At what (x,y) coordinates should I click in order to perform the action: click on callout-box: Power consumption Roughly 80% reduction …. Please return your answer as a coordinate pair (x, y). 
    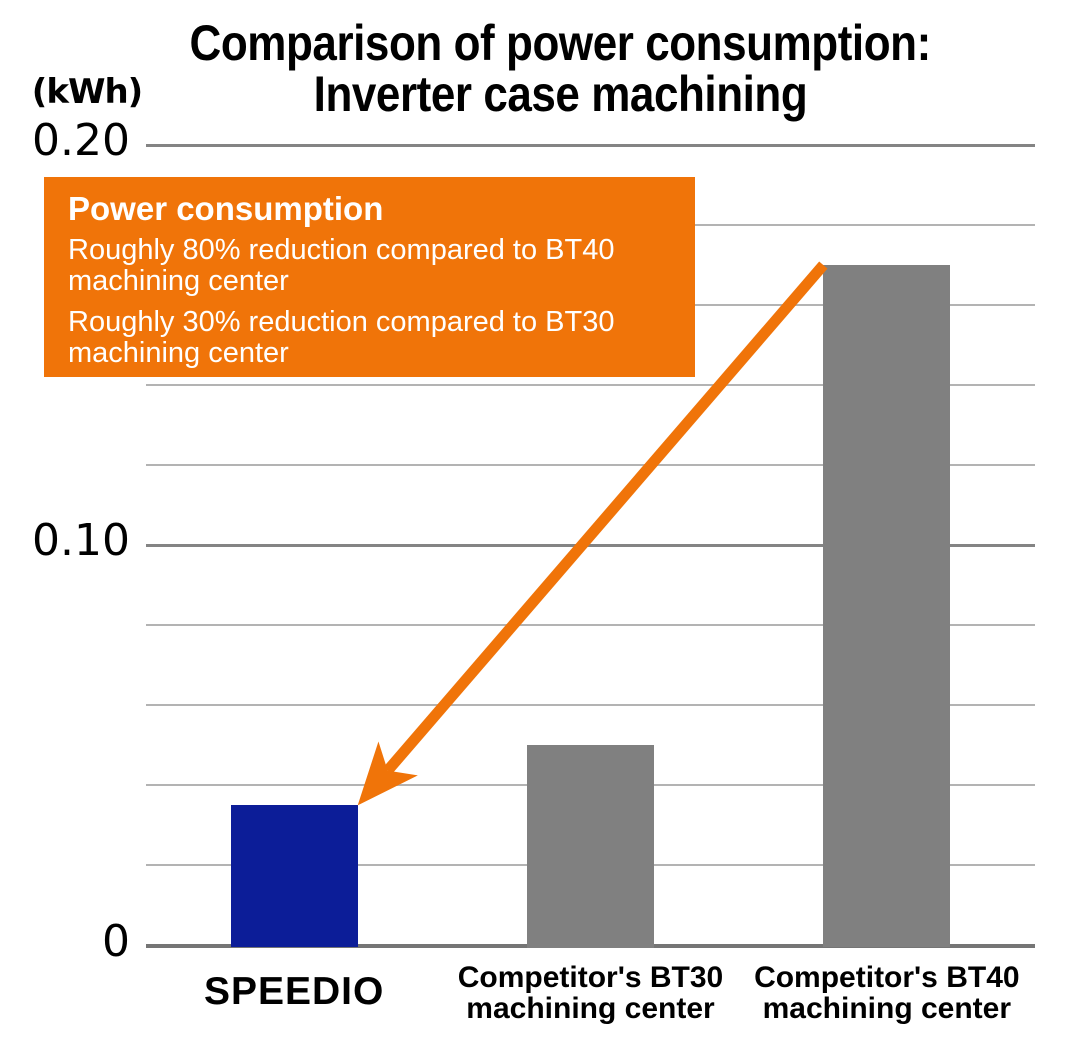
    Looking at the image, I should click on (369, 277).